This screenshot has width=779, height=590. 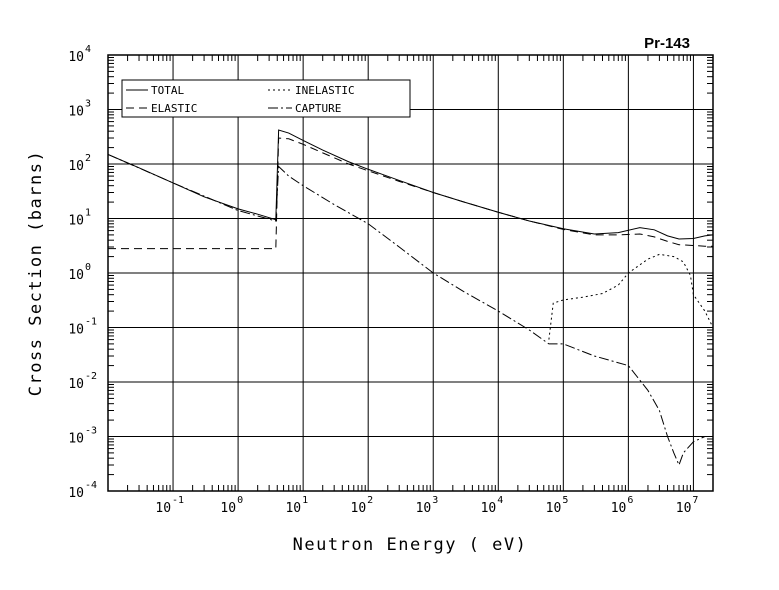 I want to click on y-tick-exponent: 1, so click(x=88, y=213).